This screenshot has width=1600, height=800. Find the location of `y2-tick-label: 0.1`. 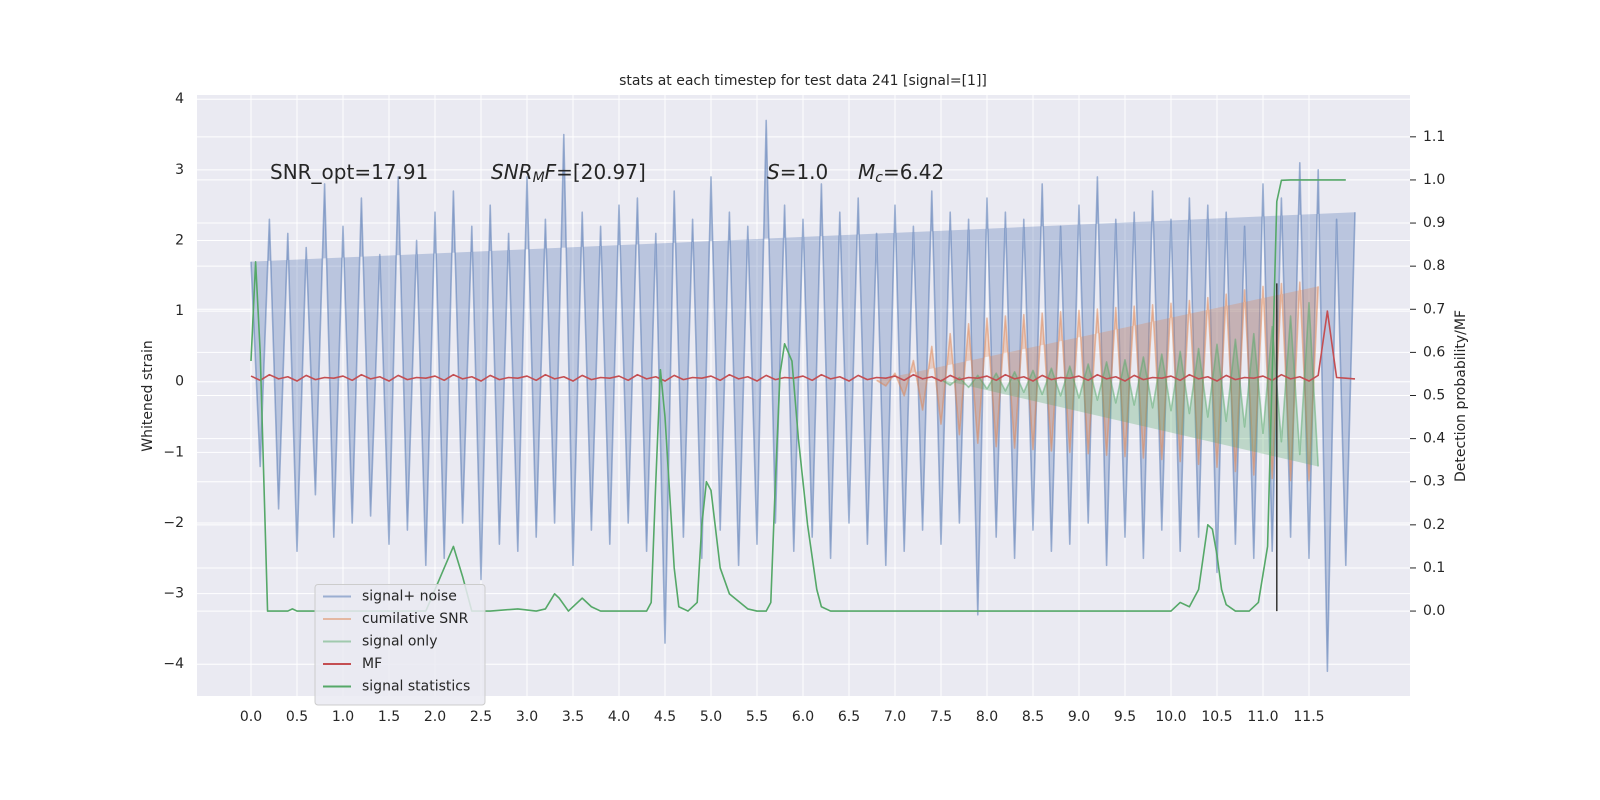

y2-tick-label: 0.1 is located at coordinates (1434, 568).